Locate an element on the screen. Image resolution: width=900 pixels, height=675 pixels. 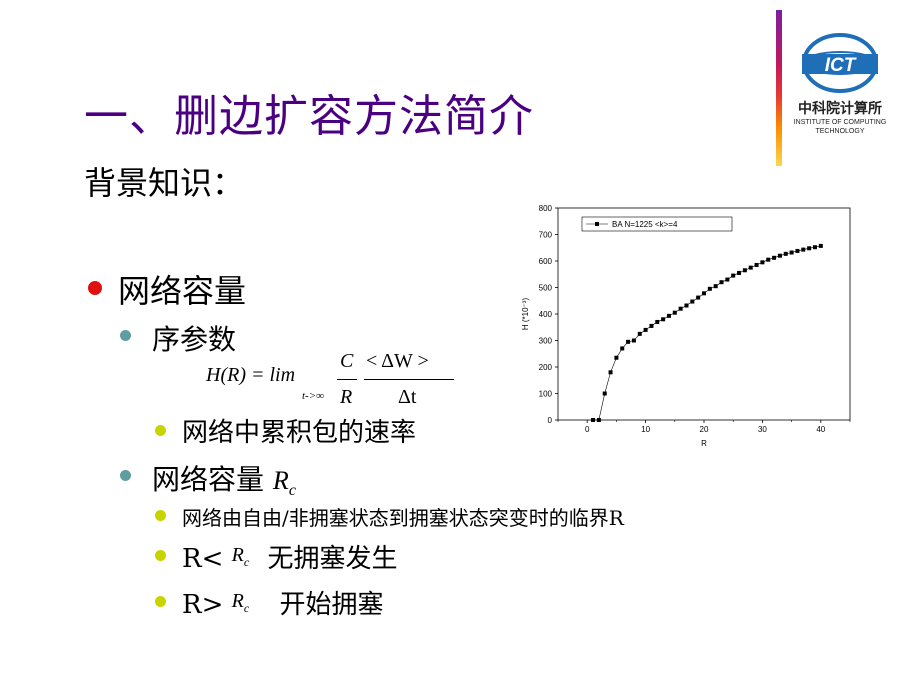
slide-title: 一、删边扩容方法简介 is located at coordinates (309, 116).